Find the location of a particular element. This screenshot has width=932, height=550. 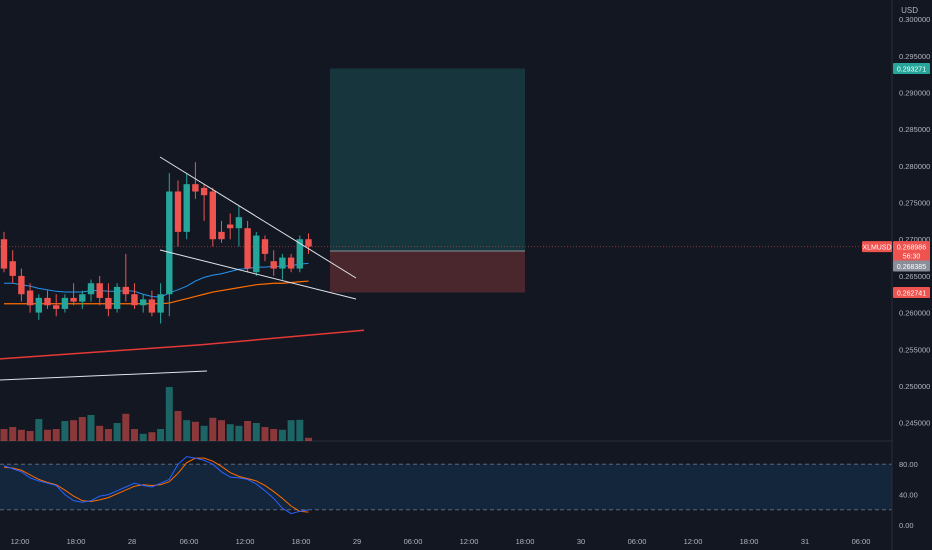

price-tick-label: 0.265000 is located at coordinates (914, 276).